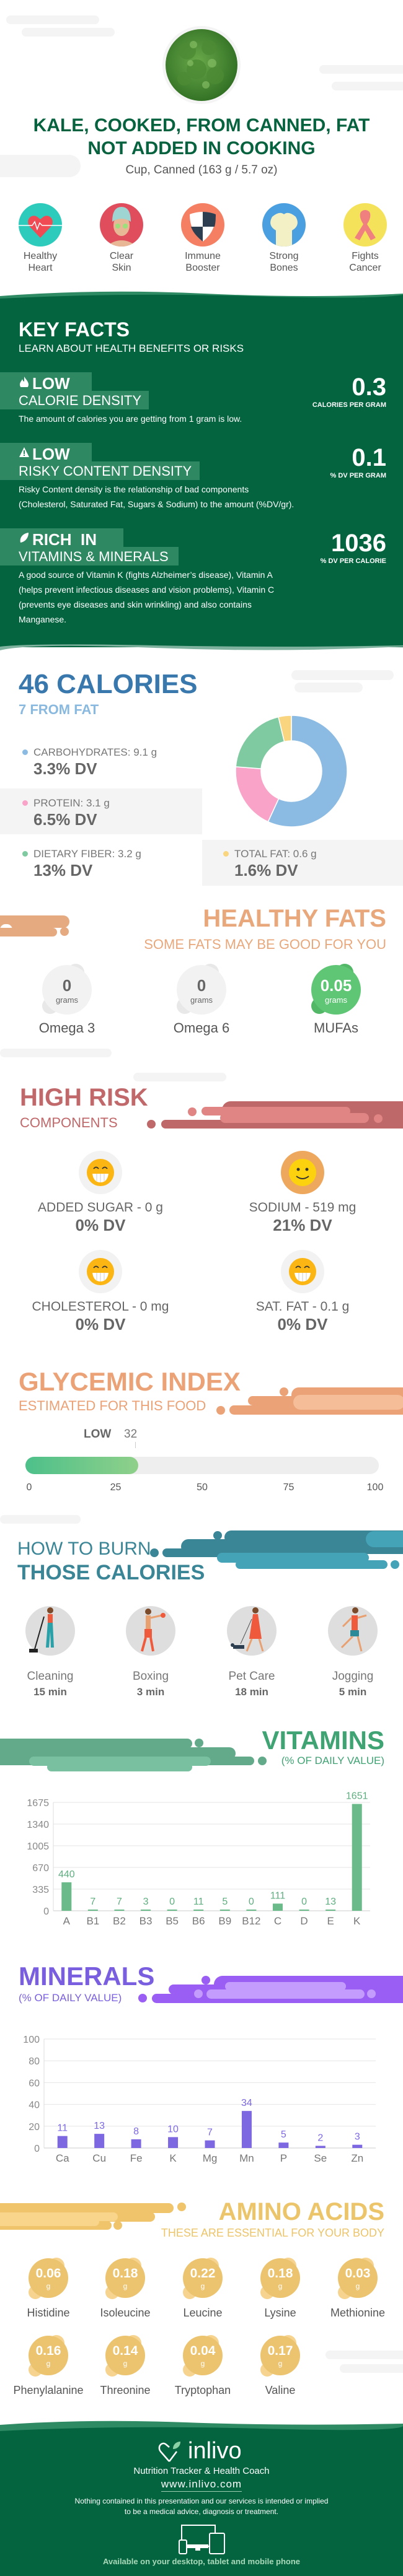  Describe the element at coordinates (201, 125) in the screenshot. I see `food-title-line1: KALE, COOKED, FROM CANNED, FAT` at that location.